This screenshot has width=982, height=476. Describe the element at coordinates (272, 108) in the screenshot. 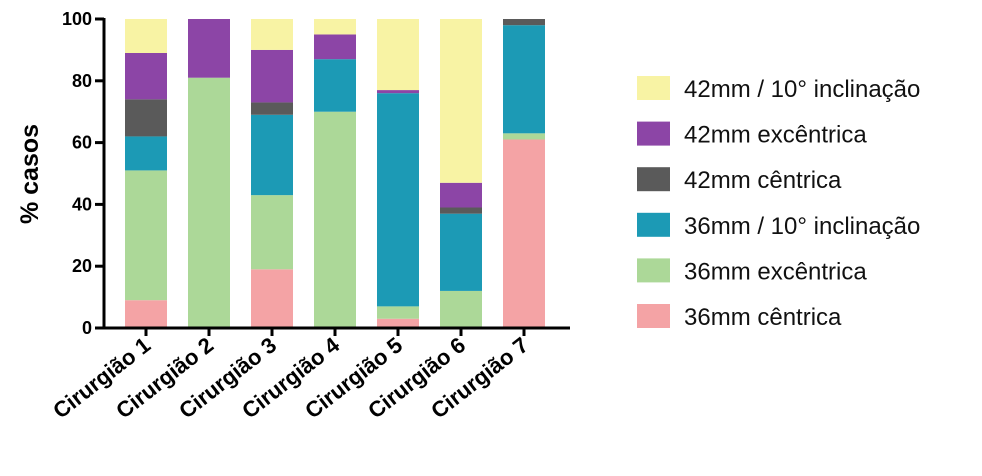

I see `bar-segment-c3-s4` at that location.